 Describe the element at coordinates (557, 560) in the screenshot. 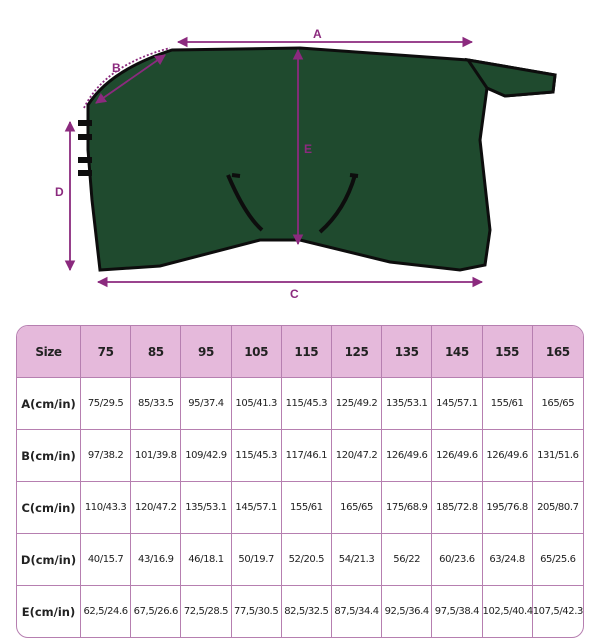

I see `table-cell: 65/25.6` at that location.